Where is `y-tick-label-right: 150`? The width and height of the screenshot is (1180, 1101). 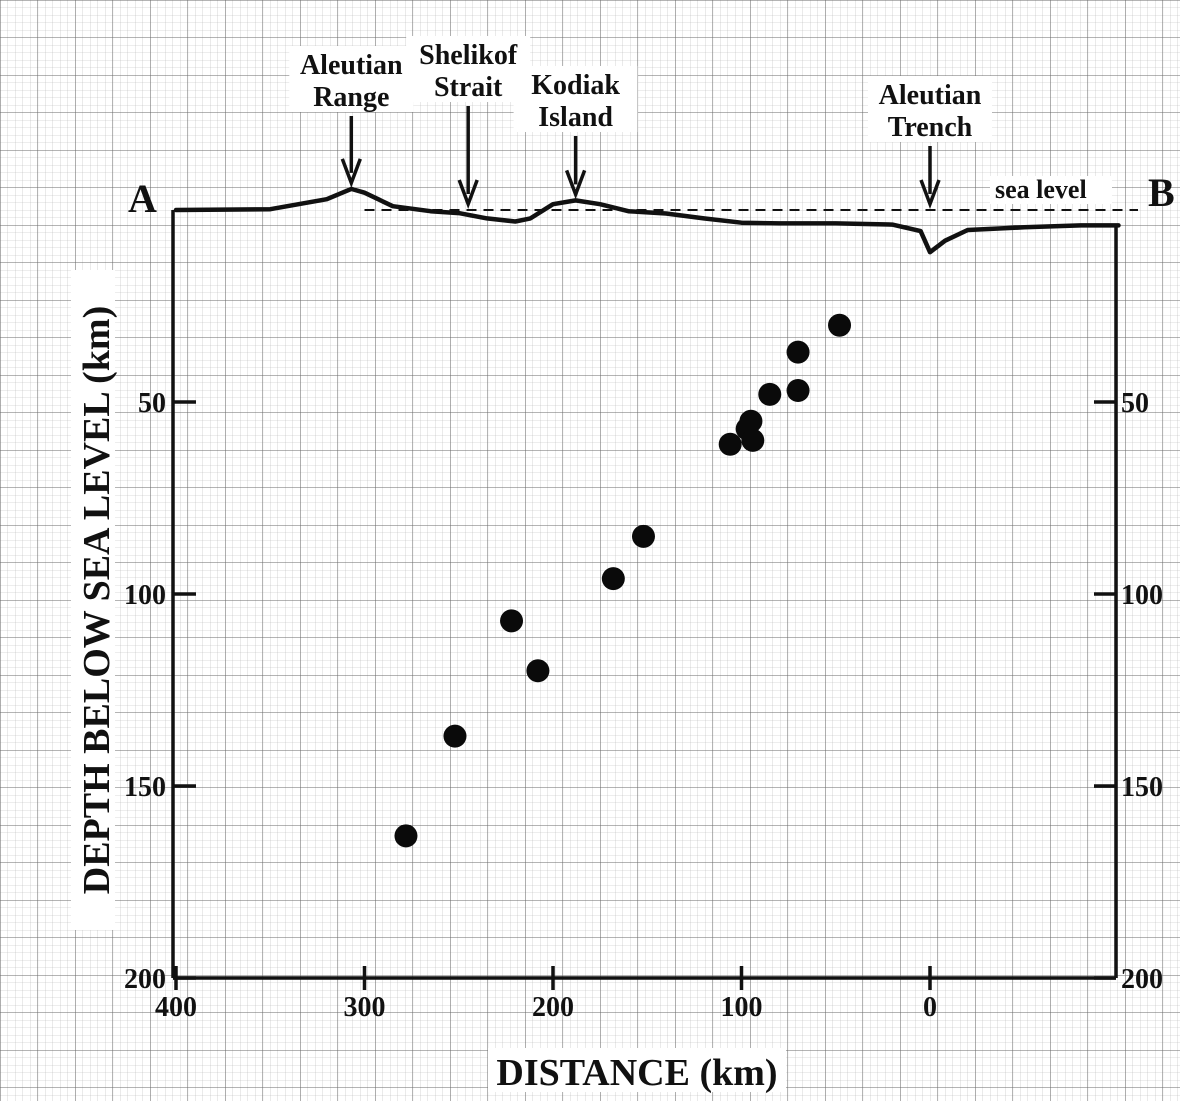 y-tick-label-right: 150 is located at coordinates (1142, 787).